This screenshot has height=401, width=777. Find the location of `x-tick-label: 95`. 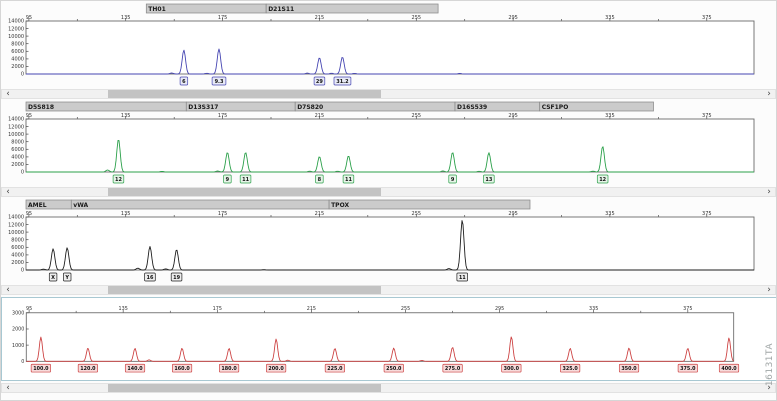

x-tick-label: 95 is located at coordinates (29, 309).